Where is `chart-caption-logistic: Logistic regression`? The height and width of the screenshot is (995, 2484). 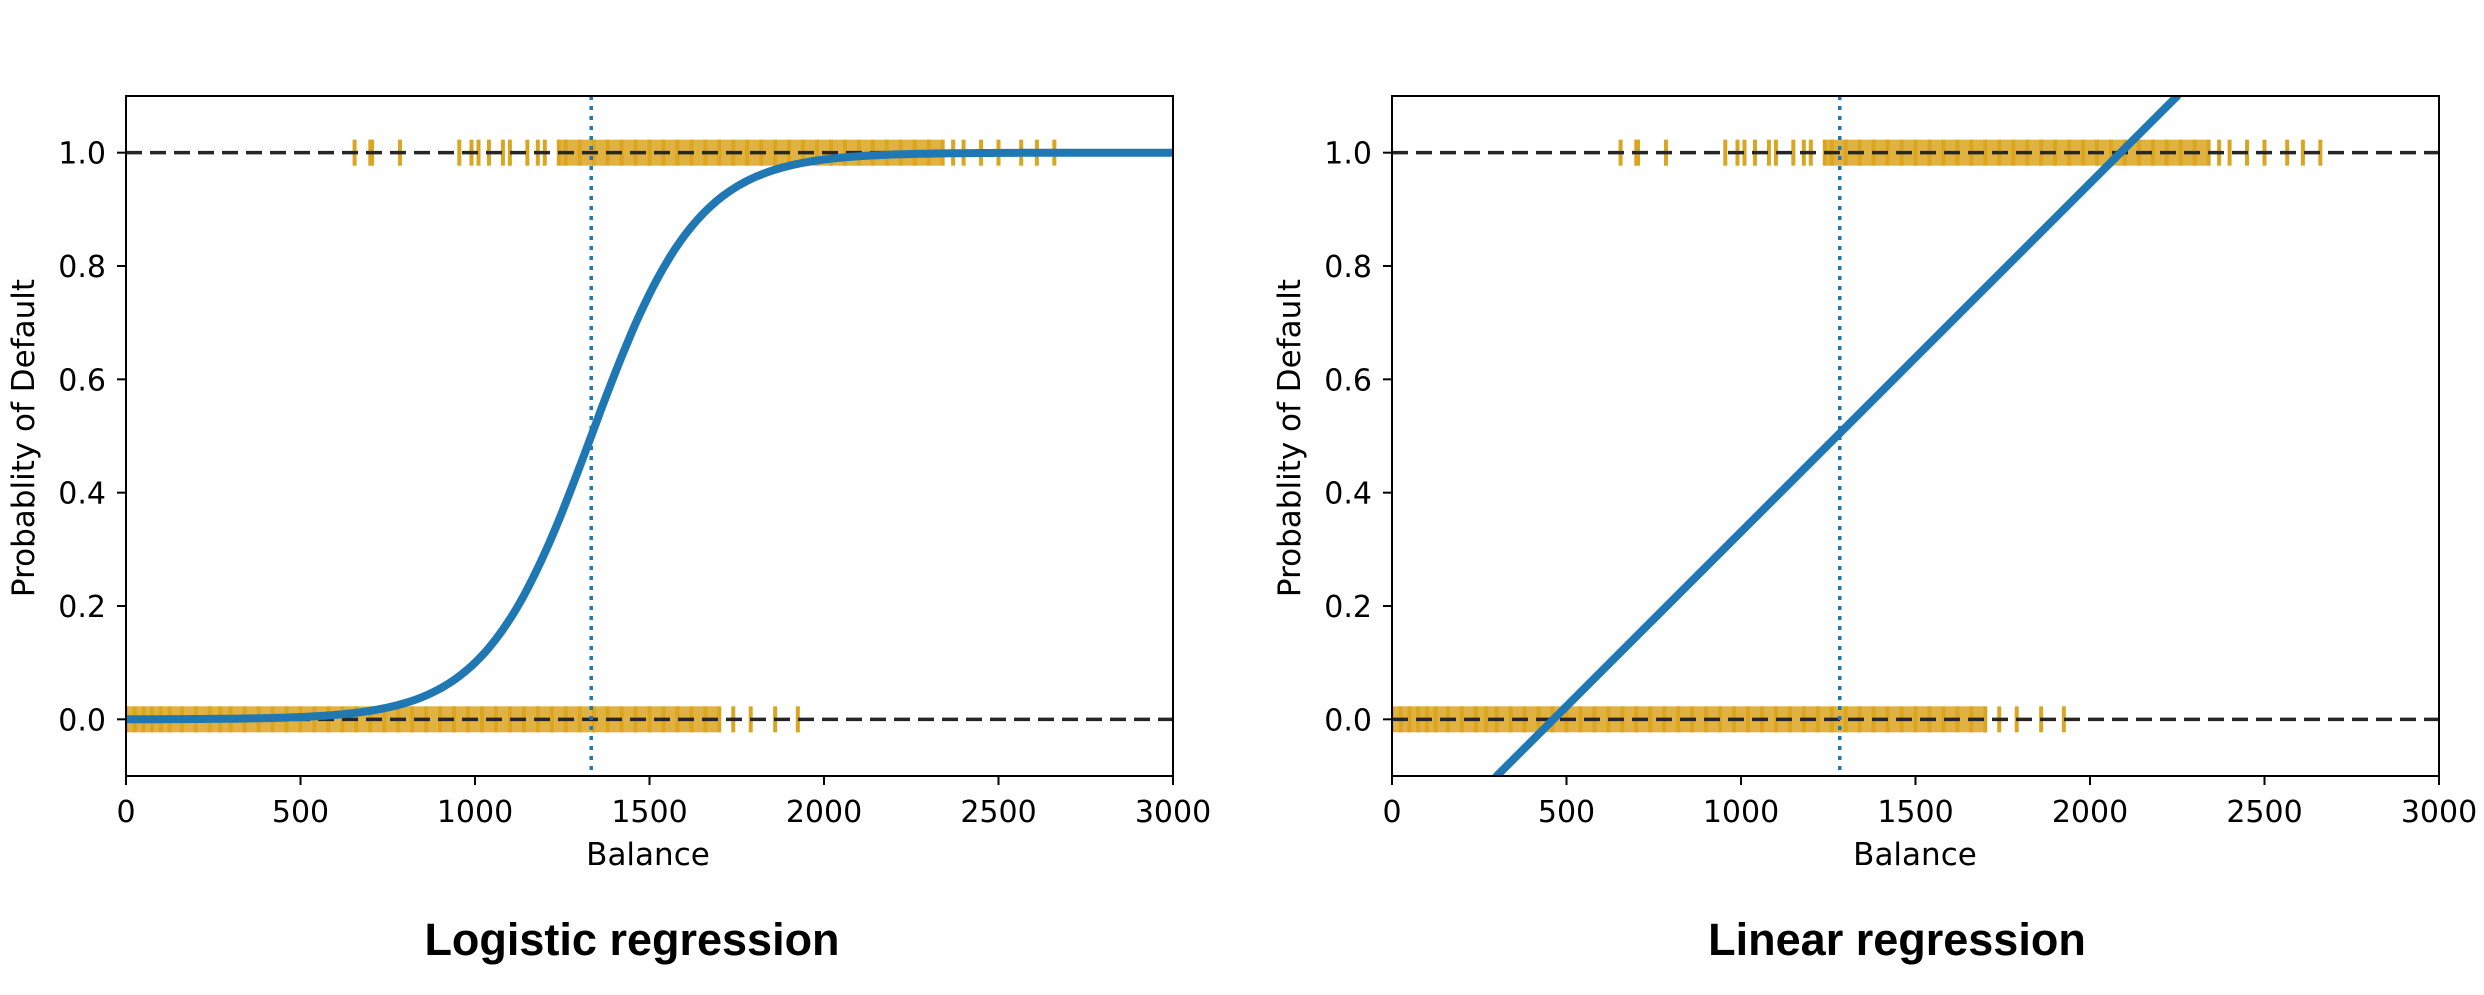 chart-caption-logistic: Logistic regression is located at coordinates (631, 939).